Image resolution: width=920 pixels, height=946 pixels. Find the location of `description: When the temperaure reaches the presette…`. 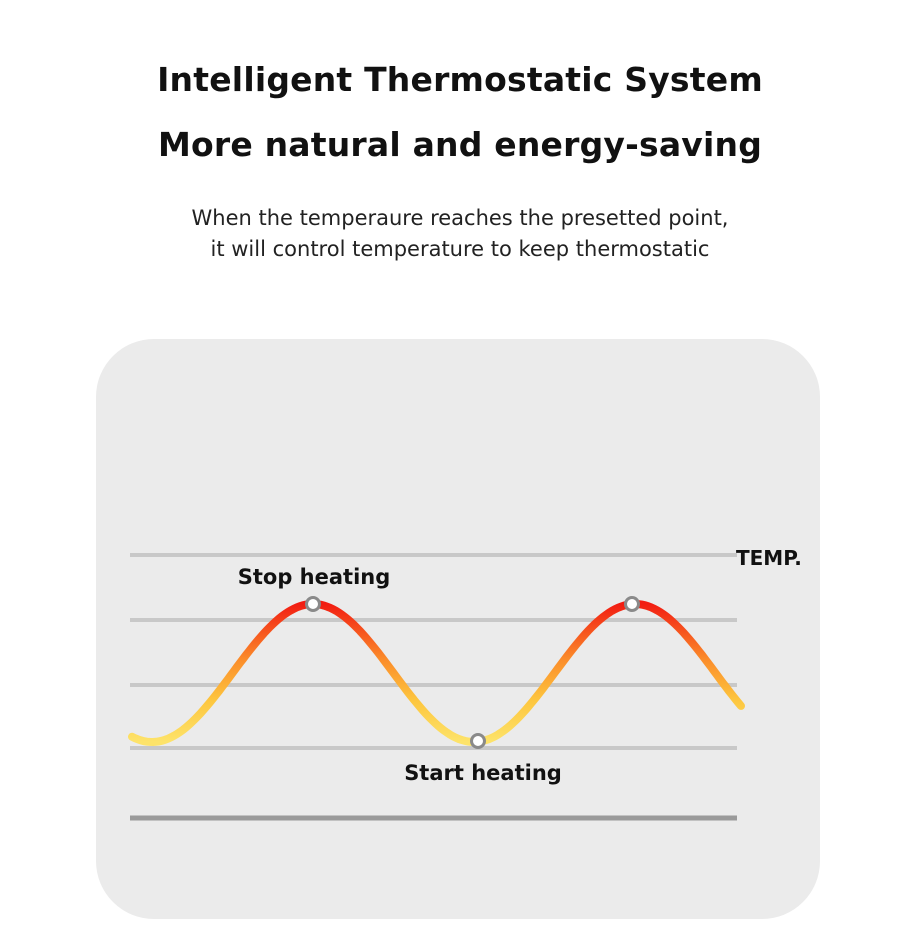

description: When the temperaure reaches the presette… is located at coordinates (460, 234).